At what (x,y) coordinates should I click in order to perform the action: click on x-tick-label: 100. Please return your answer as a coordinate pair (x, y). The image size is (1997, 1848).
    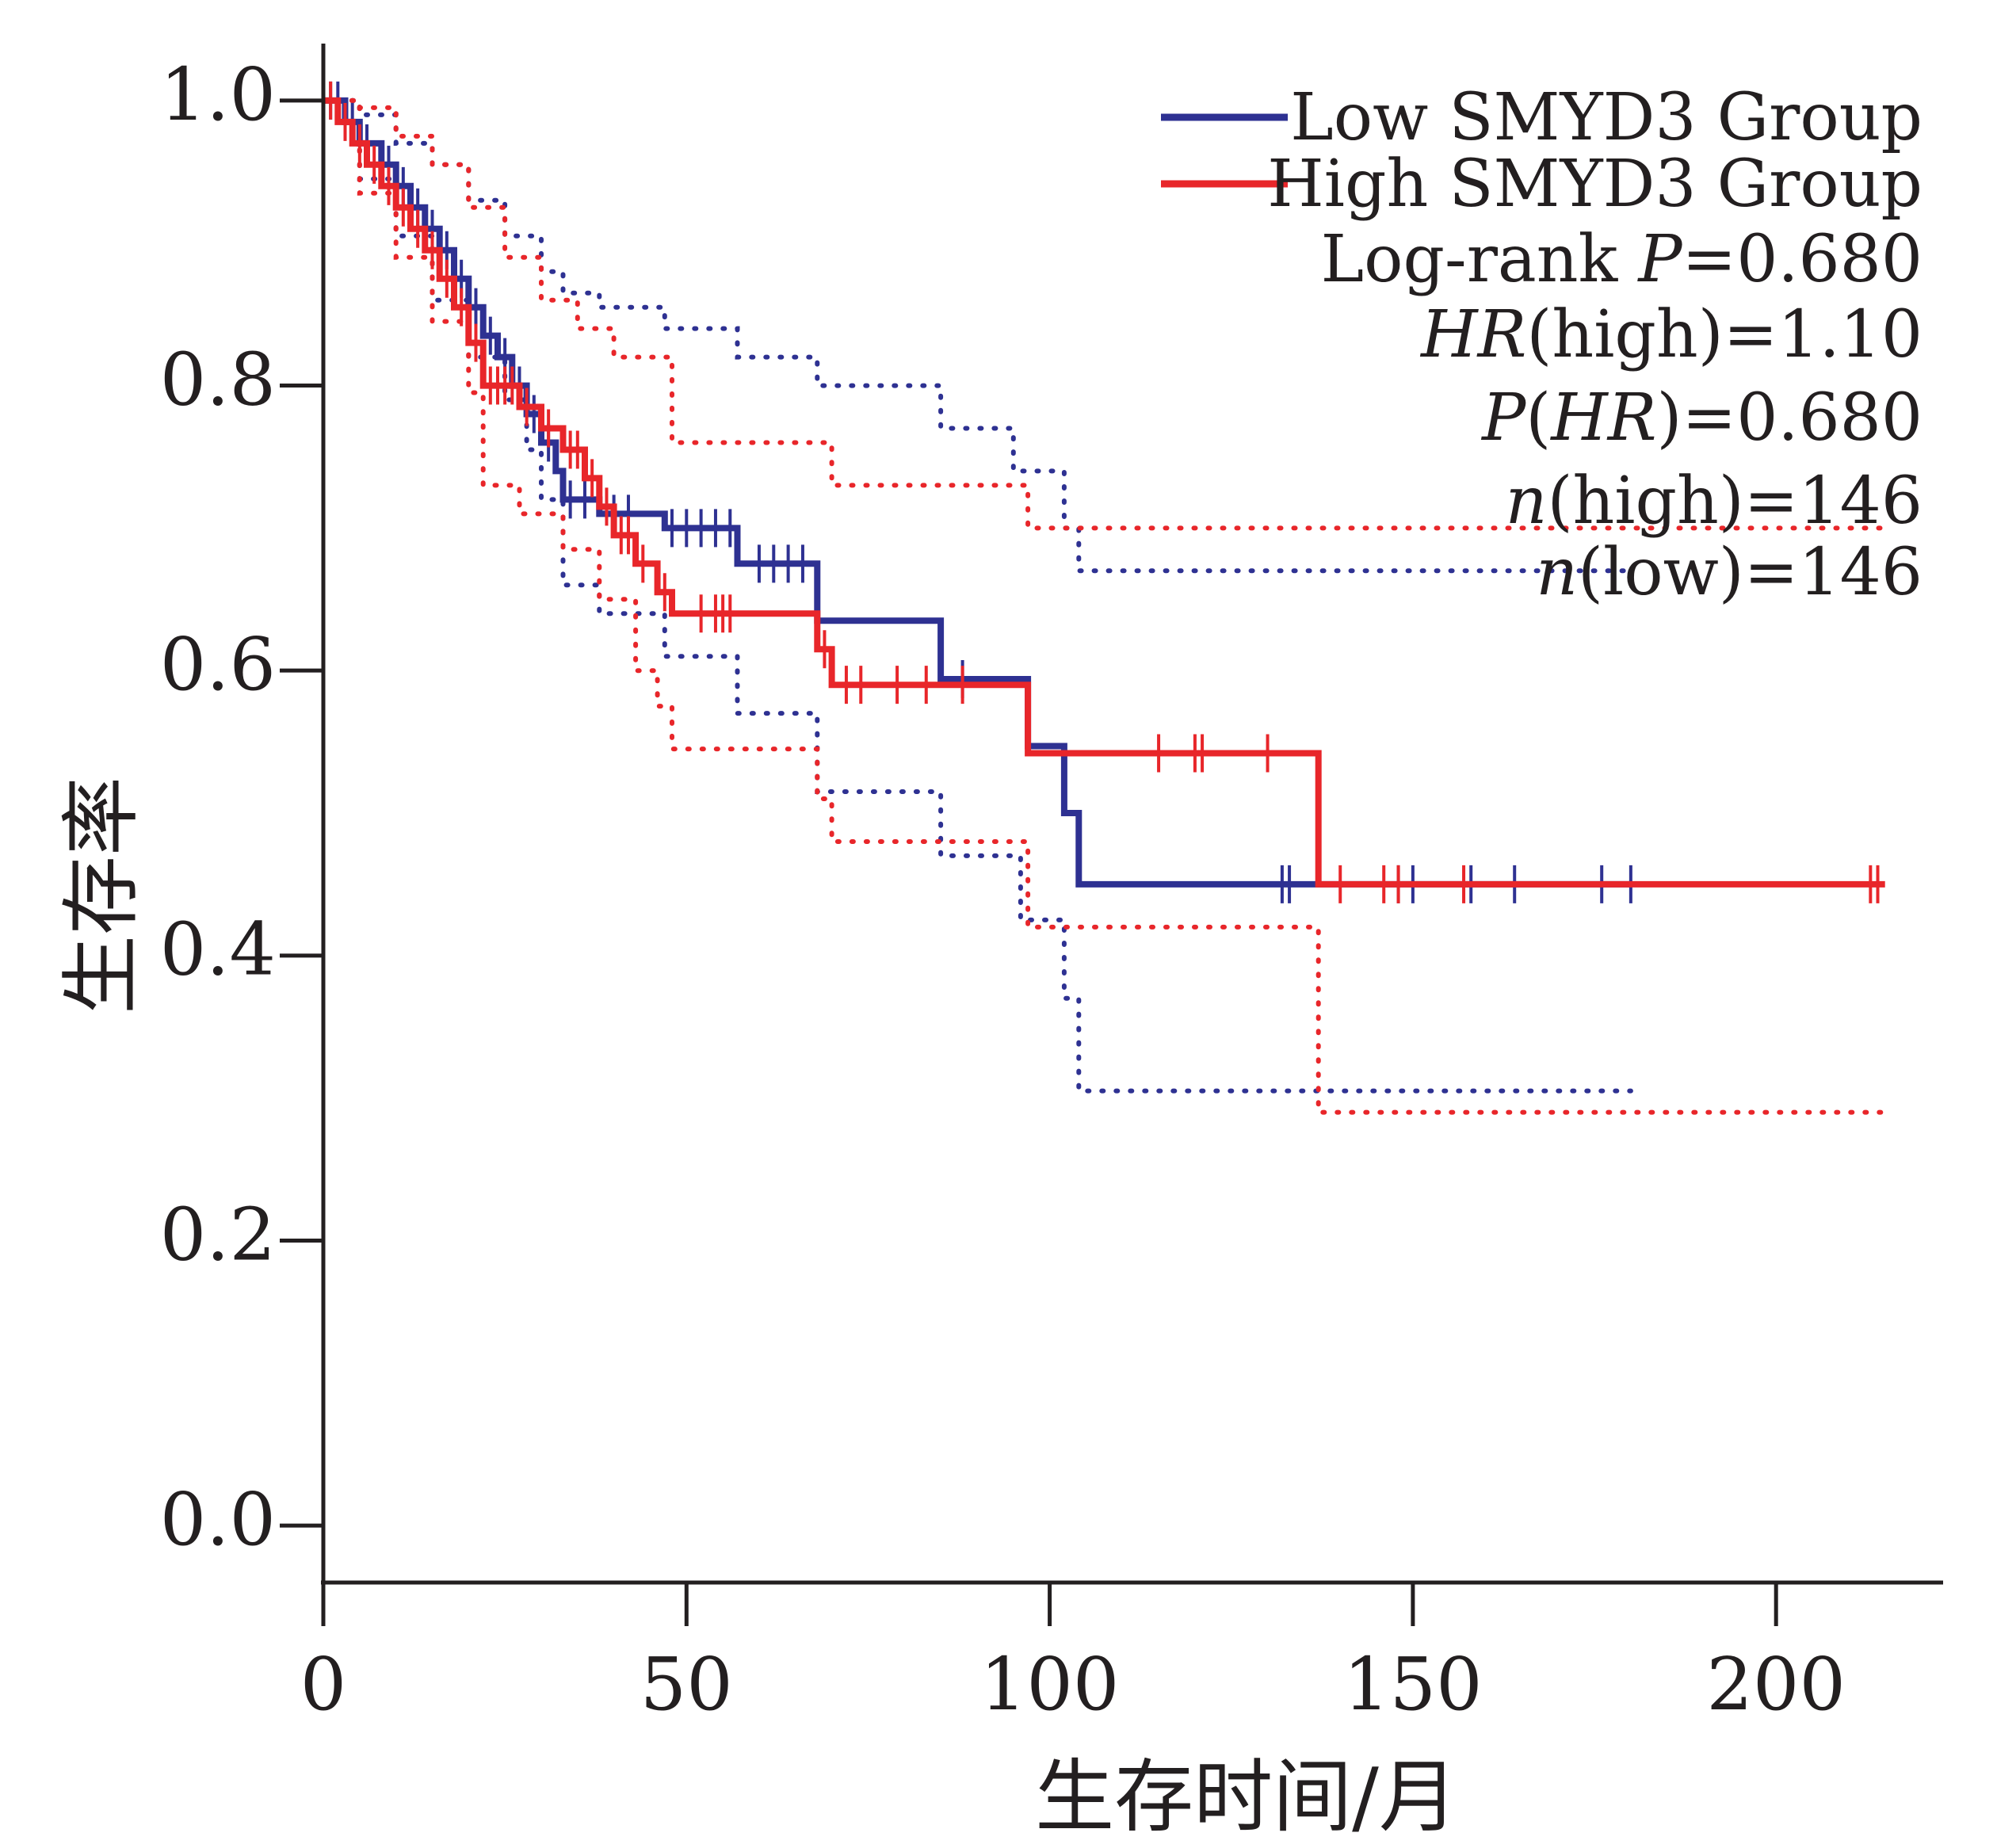
    Looking at the image, I should click on (1050, 1685).